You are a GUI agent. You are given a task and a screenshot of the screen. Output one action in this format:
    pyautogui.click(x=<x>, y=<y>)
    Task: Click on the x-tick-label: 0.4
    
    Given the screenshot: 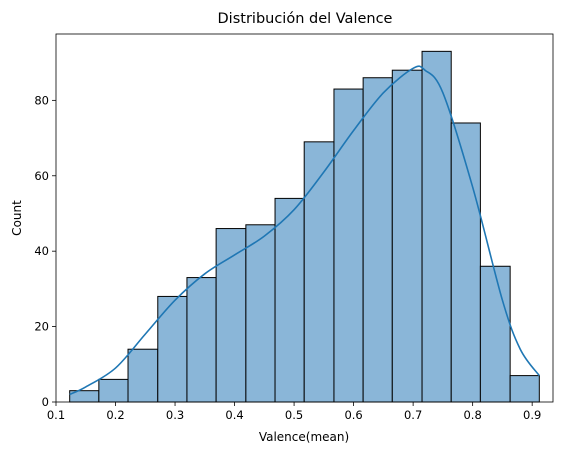 What is the action you would take?
    pyautogui.click(x=234, y=415)
    